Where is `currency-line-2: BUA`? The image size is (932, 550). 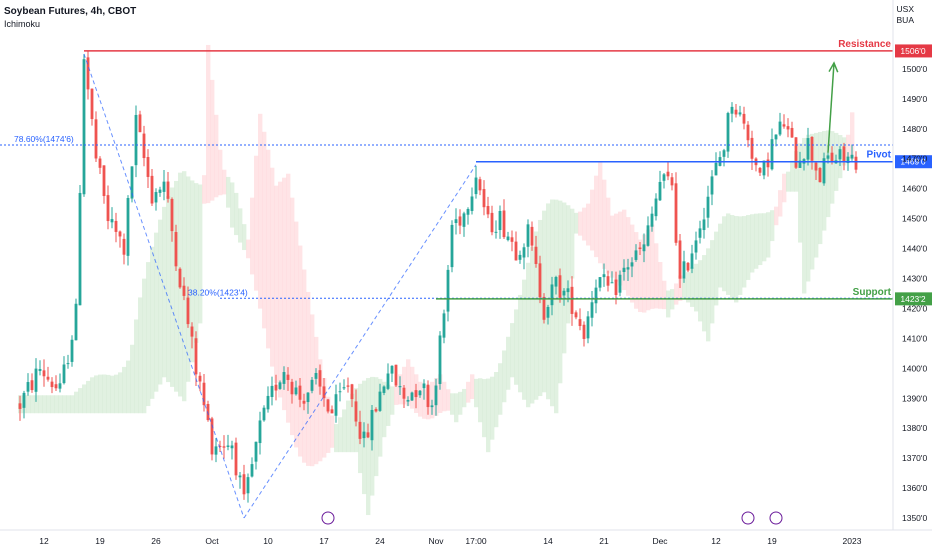 currency-line-2: BUA is located at coordinates (905, 20).